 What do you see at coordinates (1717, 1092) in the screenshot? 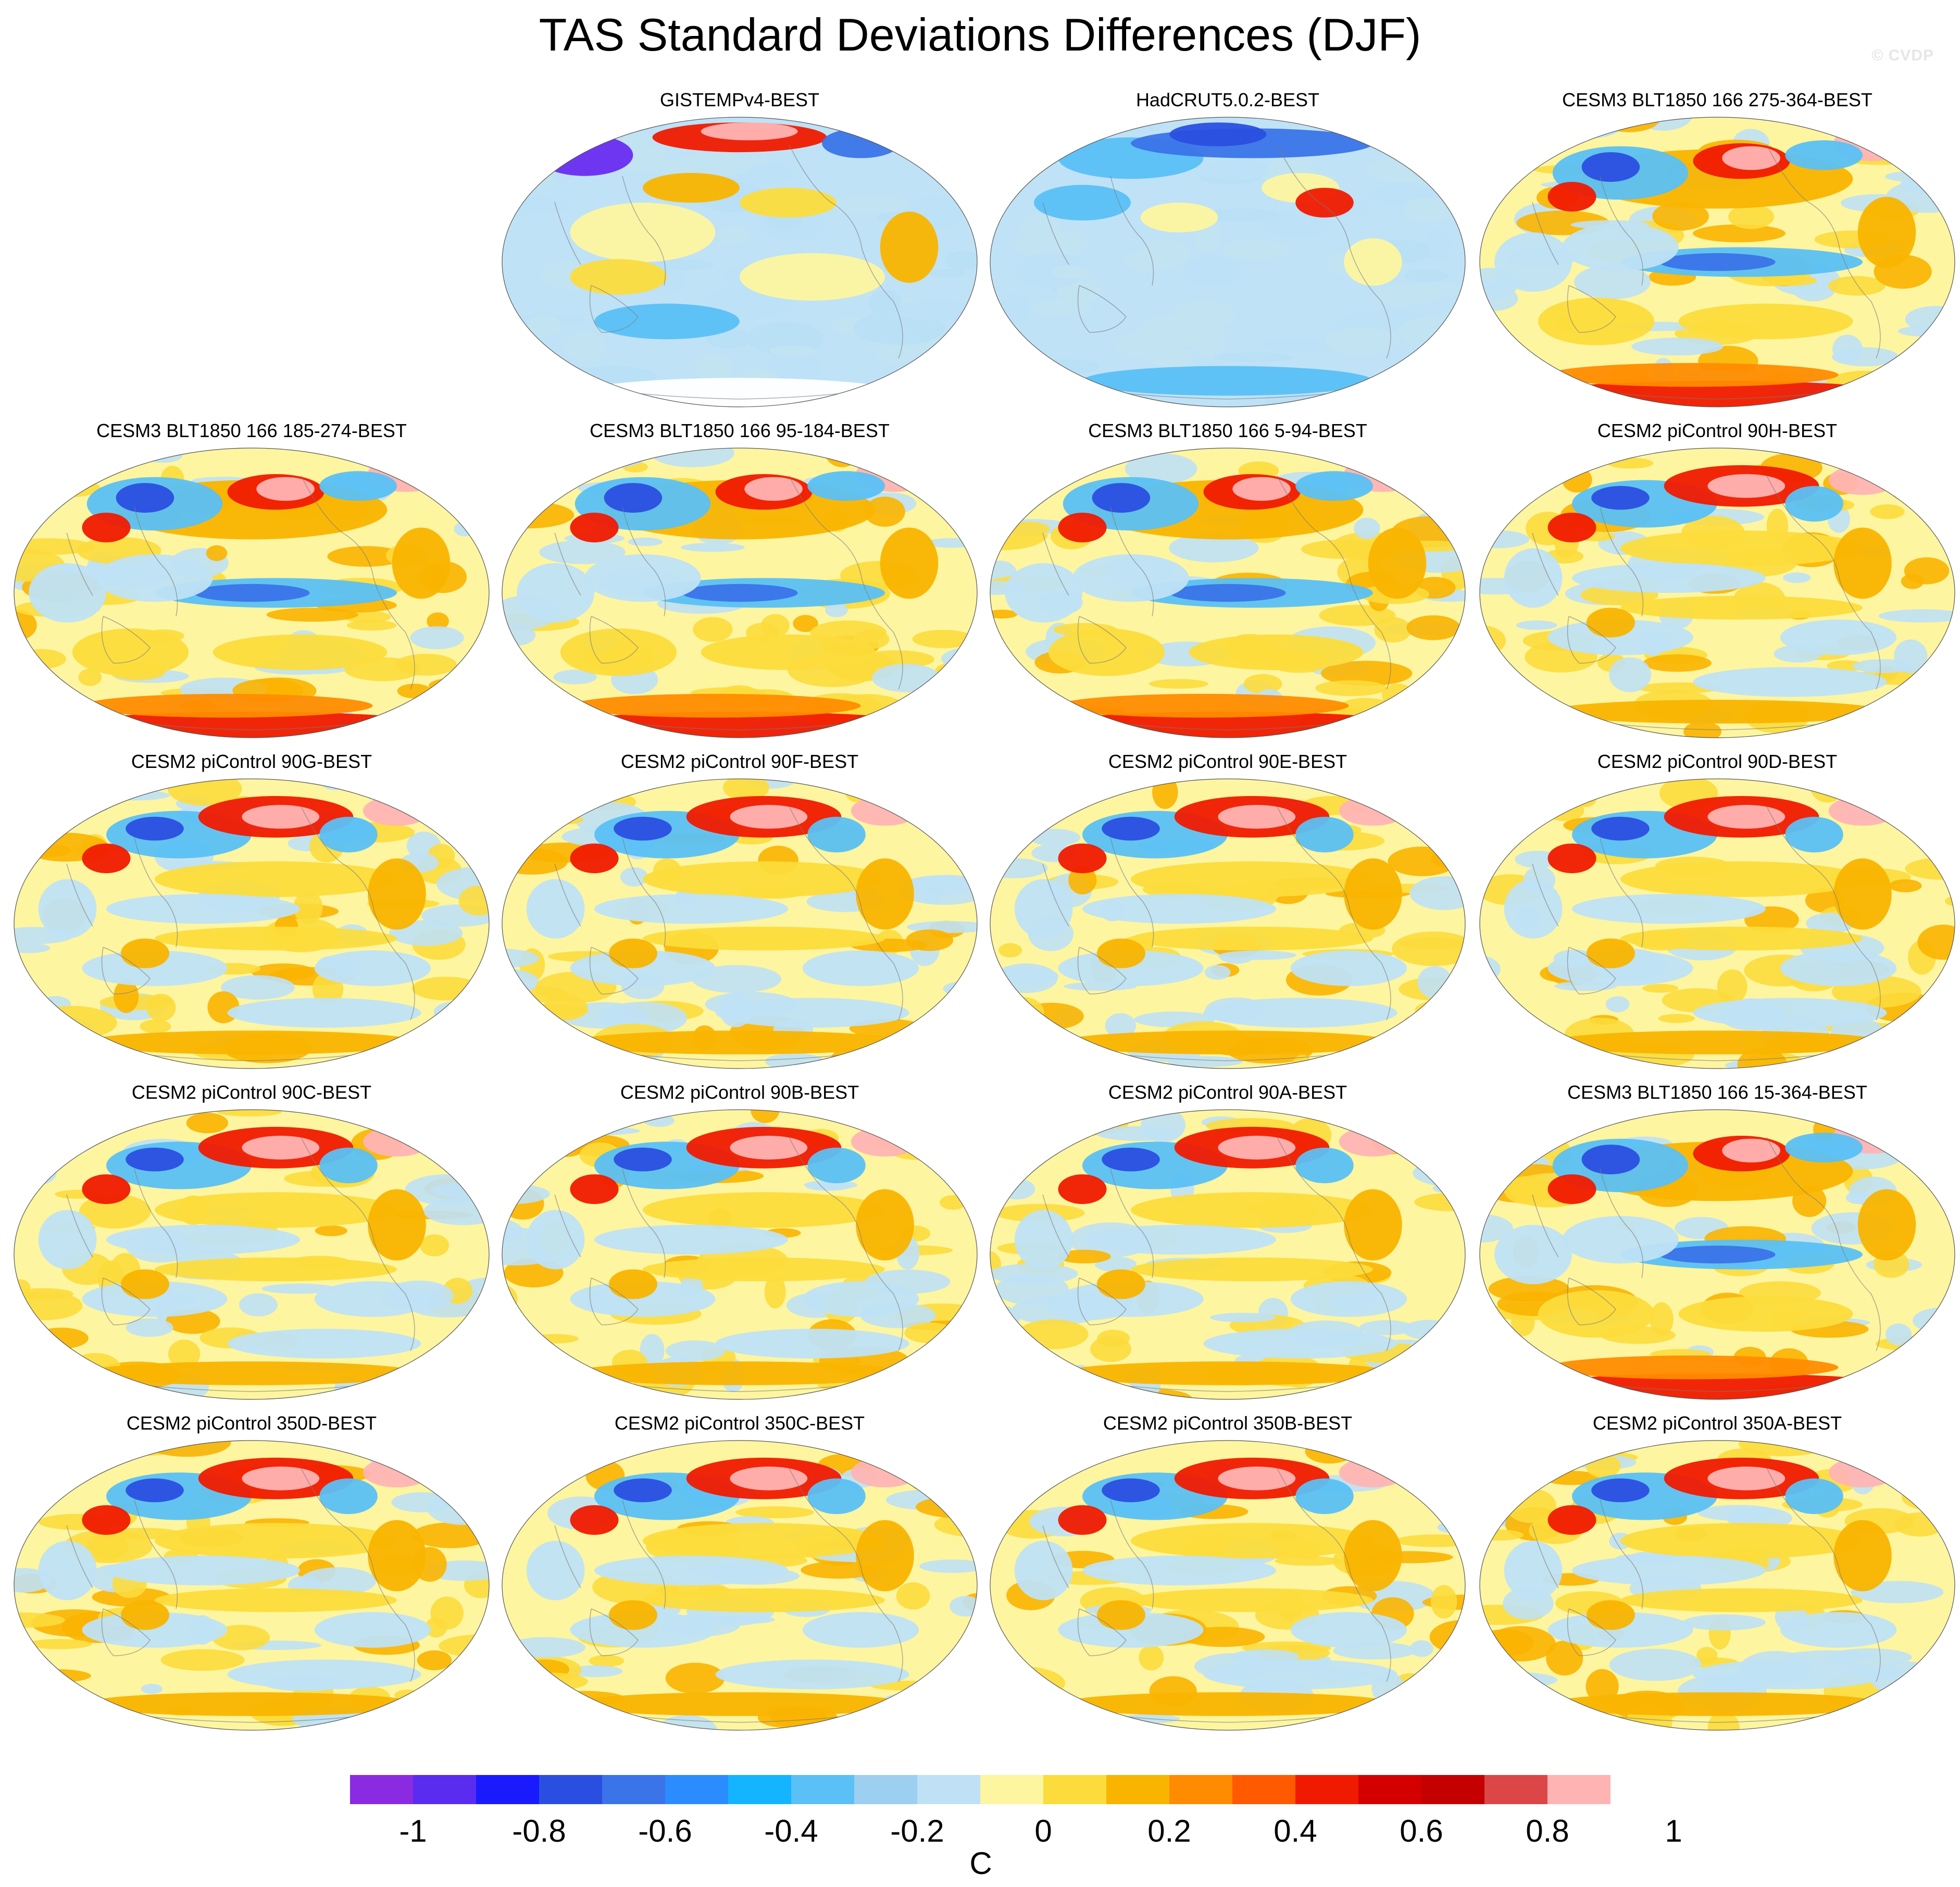
I see `panel-title: CESM3 BLT1850 166 15-364-BEST` at bounding box center [1717, 1092].